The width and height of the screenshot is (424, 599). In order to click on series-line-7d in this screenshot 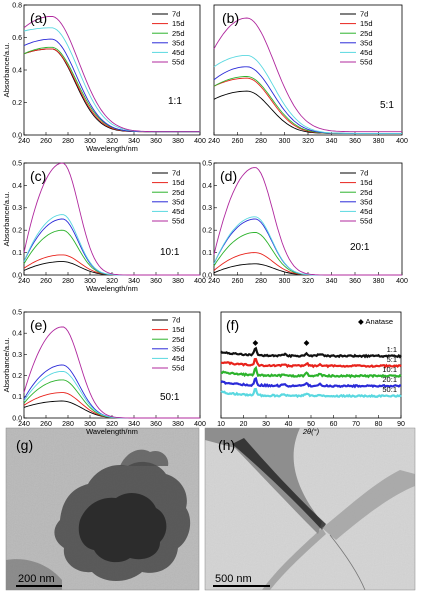, I will do `click(307, 112)`.